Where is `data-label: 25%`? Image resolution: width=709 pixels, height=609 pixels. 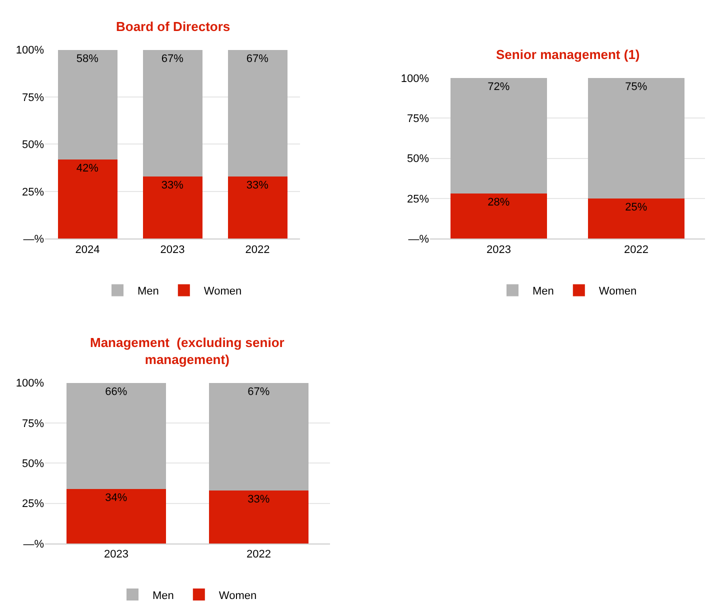
data-label: 25% is located at coordinates (636, 208).